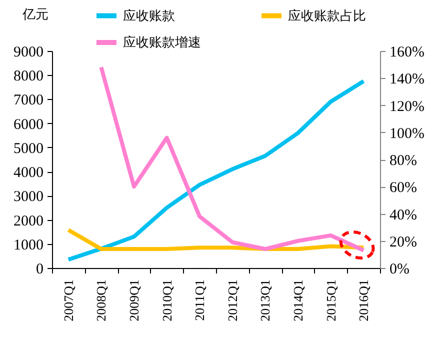 The width and height of the screenshot is (441, 340). What do you see at coordinates (29, 100) in the screenshot?
I see `y-tick-label: 7000` at bounding box center [29, 100].